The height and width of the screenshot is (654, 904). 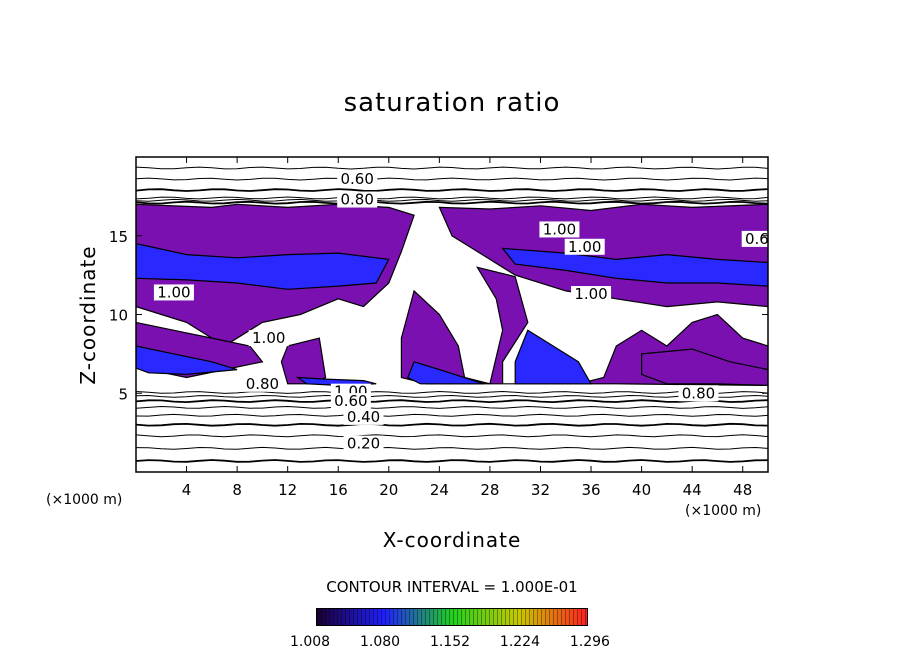 What do you see at coordinates (590, 490) in the screenshot?
I see `x-tick-label-8: 36` at bounding box center [590, 490].